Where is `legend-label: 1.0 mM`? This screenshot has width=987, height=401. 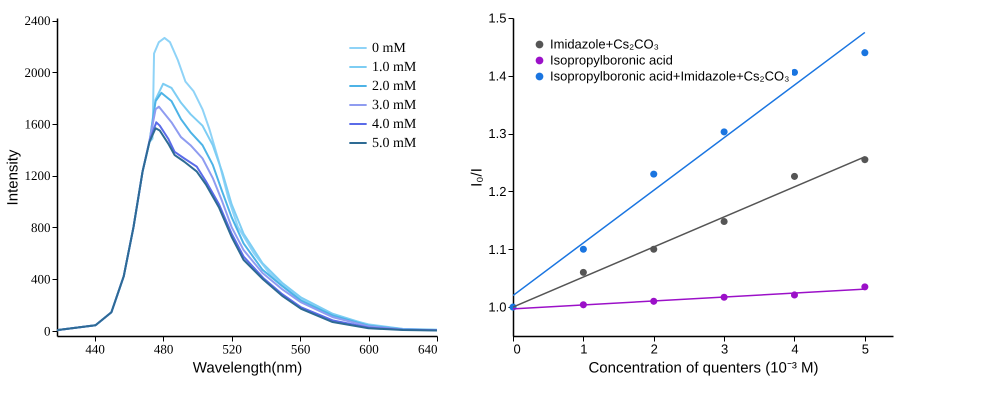
legend-label: 1.0 mM is located at coordinates (394, 67).